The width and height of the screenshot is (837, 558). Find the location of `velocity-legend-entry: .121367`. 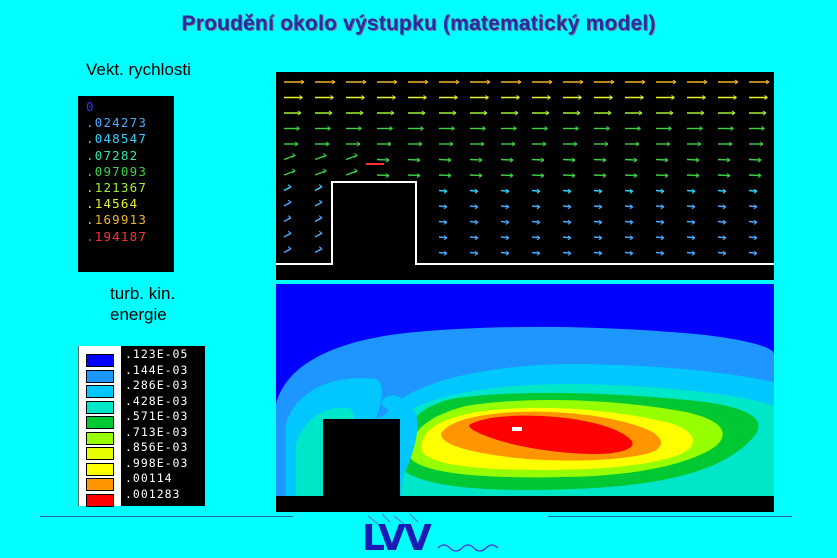

velocity-legend-entry: .121367 is located at coordinates (117, 188).